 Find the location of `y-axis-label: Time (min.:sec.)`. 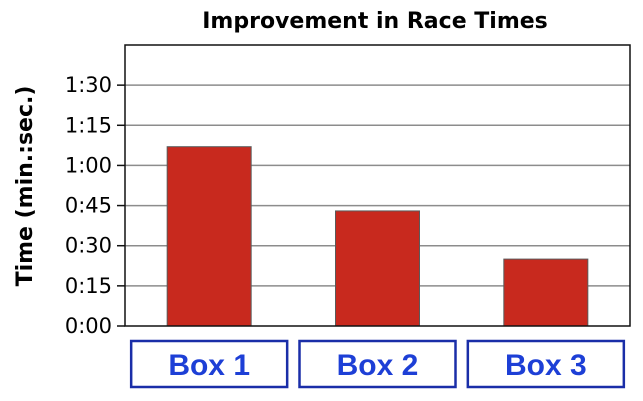

y-axis-label: Time (min.:sec.) is located at coordinates (25, 186).